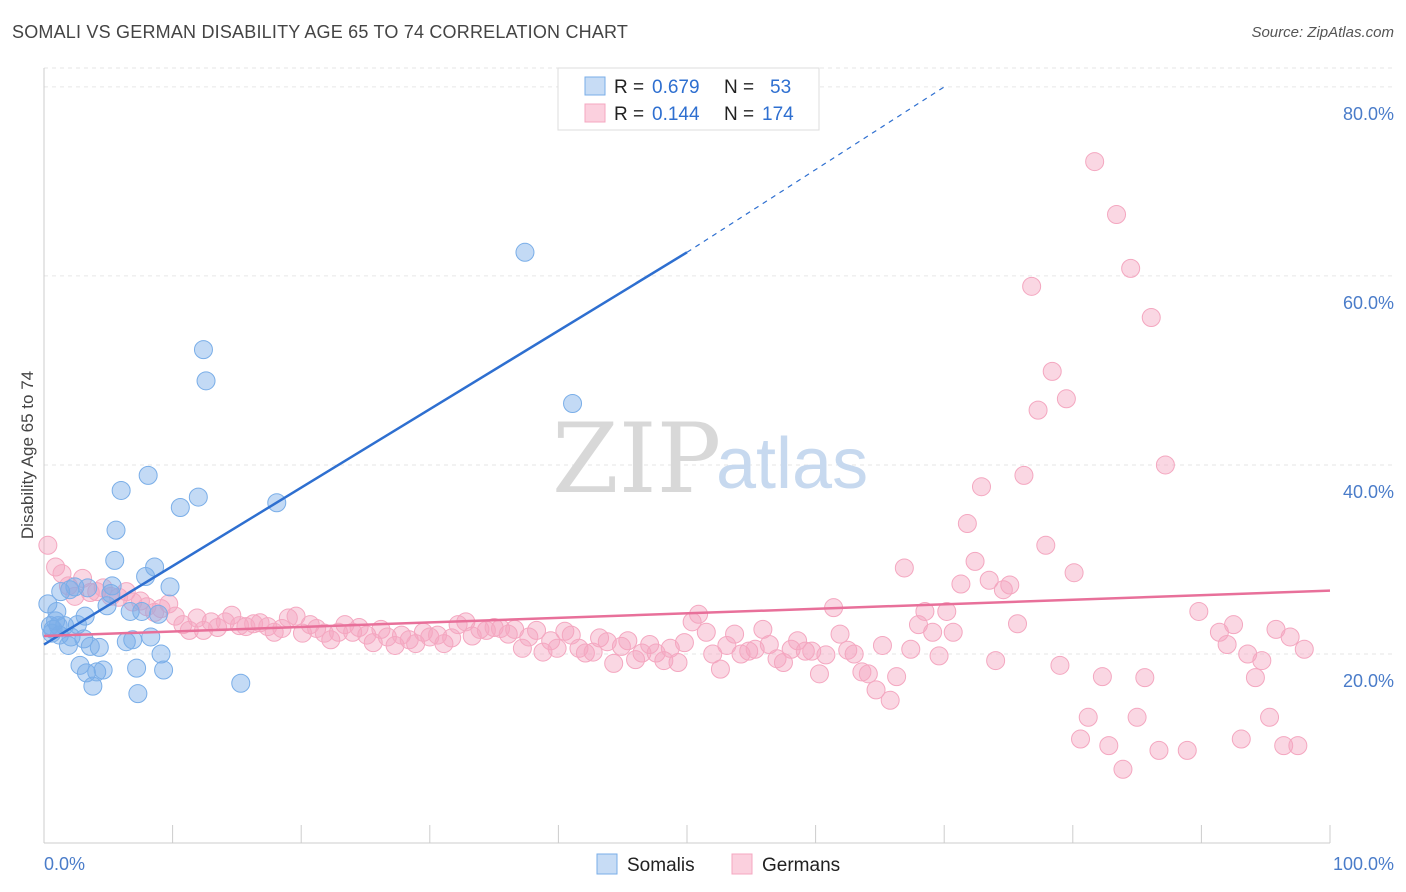  What do you see at coordinates (688, 99) in the screenshot?
I see `legend: R = 0.679 N = 53 R = 0.144 N = 174` at bounding box center [688, 99].